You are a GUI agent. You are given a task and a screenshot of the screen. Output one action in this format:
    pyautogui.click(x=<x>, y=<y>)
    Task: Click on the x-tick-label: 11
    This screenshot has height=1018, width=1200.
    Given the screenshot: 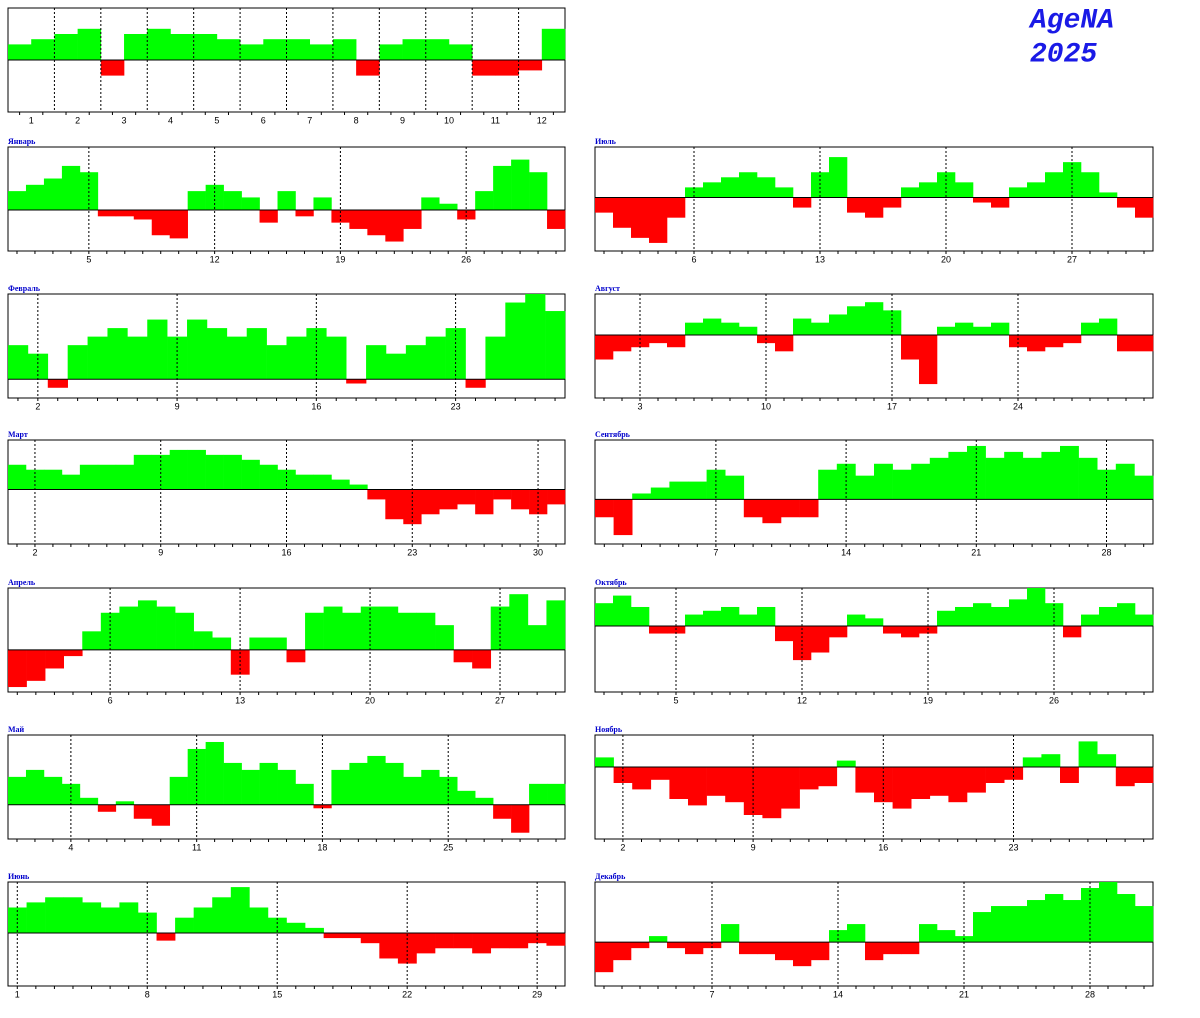 What is the action you would take?
    pyautogui.click(x=196, y=847)
    